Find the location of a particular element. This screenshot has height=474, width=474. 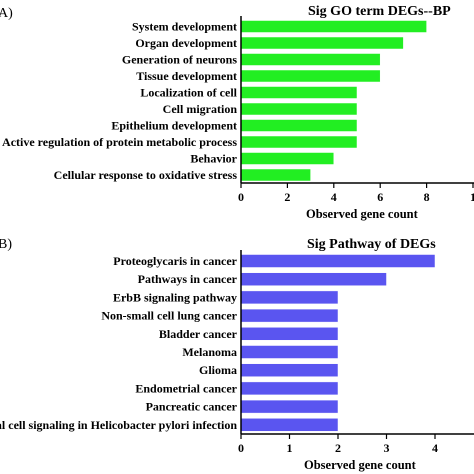

category-label-a-8: Behavior is located at coordinates (213, 159).